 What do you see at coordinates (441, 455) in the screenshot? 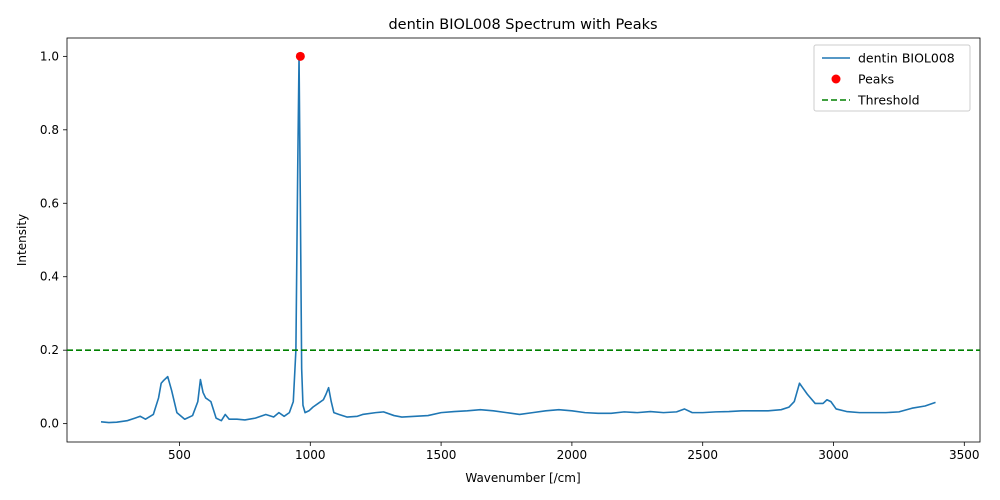
I see `x-tick-label: 1500` at bounding box center [441, 455].